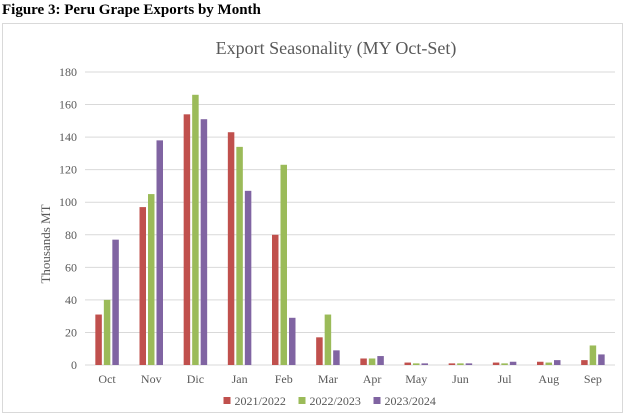 The width and height of the screenshot is (626, 417). I want to click on x-tick-label: Nov, so click(151, 379).